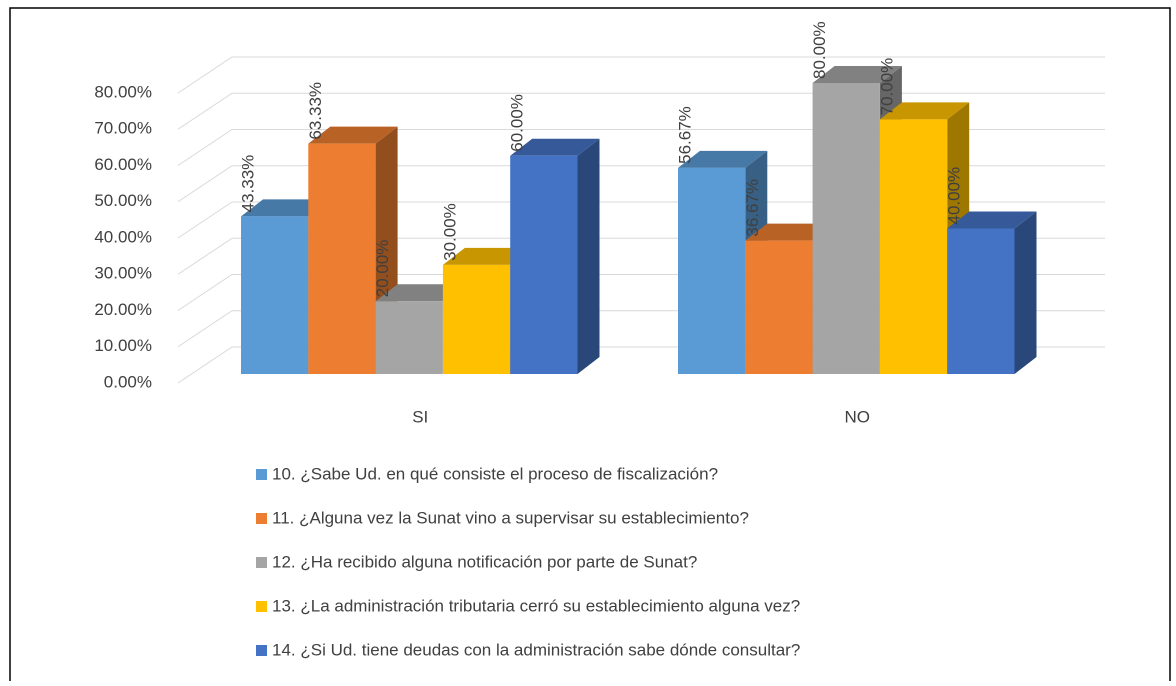 This screenshot has width=1176, height=686. What do you see at coordinates (123, 236) in the screenshot?
I see `y-tick-label: 40.00%` at bounding box center [123, 236].